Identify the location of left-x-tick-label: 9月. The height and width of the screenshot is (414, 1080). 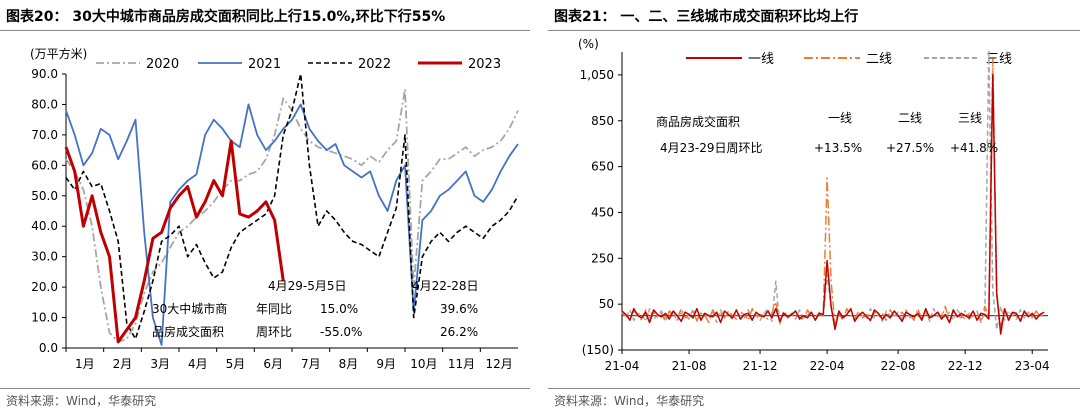
(386, 364).